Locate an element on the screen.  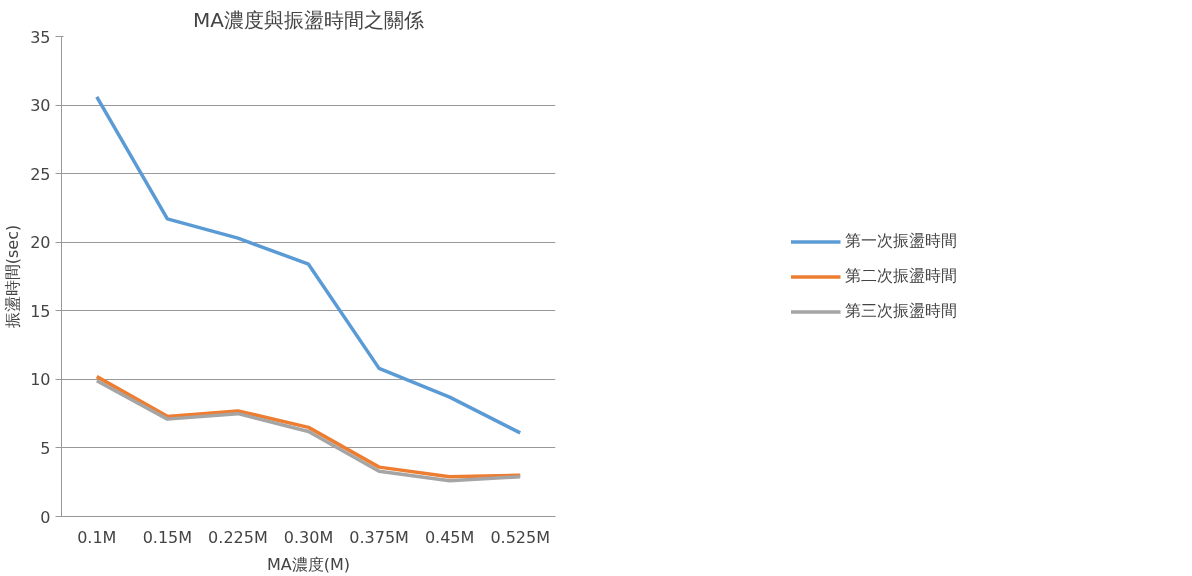
x-tick-label: 0.1M is located at coordinates (97, 537).